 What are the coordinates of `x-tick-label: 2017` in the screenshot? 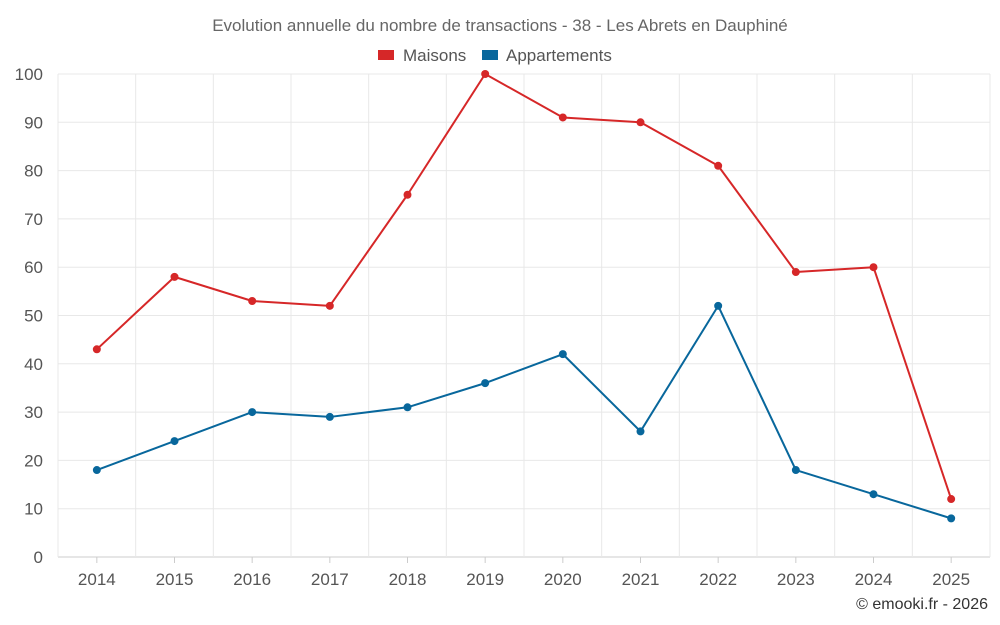 It's located at (330, 579).